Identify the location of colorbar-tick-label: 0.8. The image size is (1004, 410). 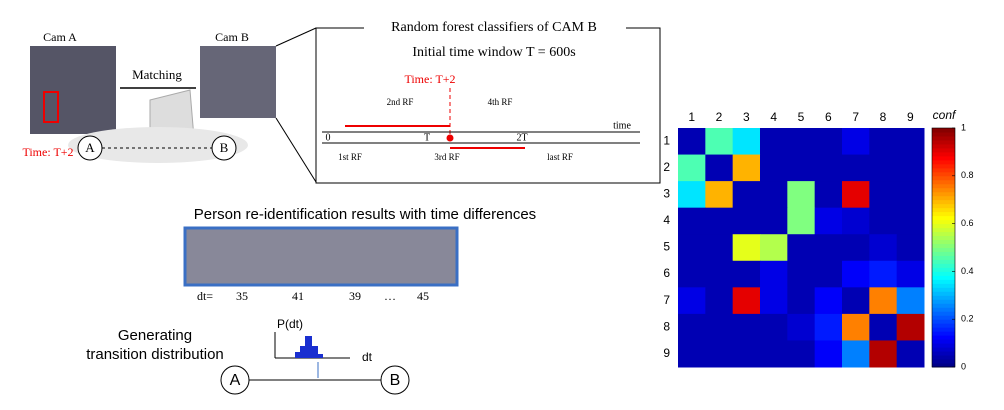
(967, 175).